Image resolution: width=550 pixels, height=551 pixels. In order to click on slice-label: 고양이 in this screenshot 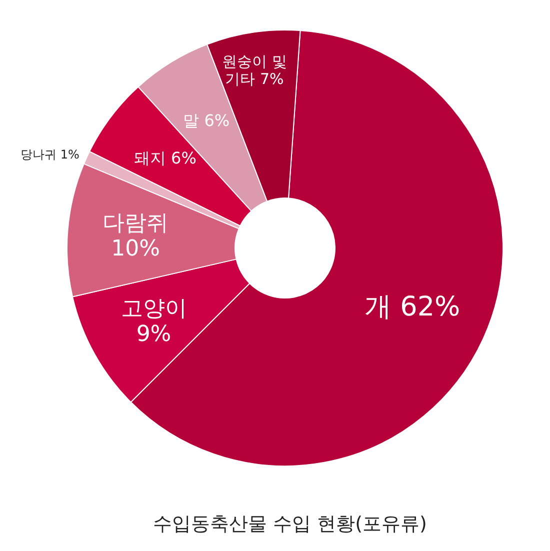, I will do `click(153, 309)`.